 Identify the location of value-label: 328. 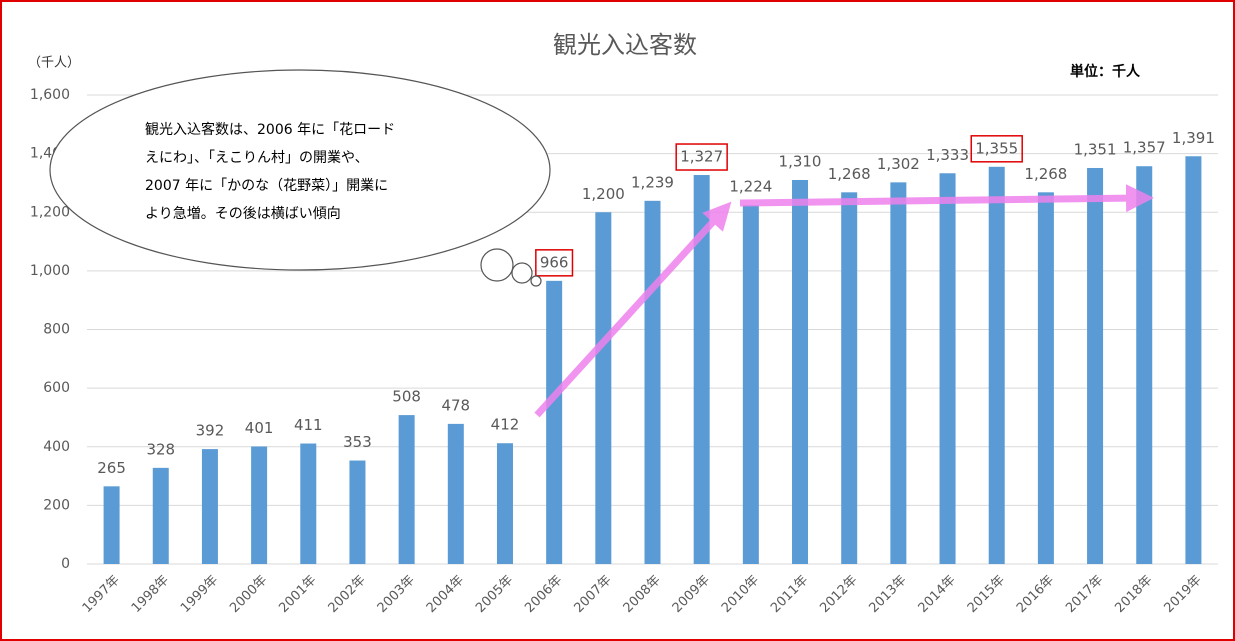
(160, 449).